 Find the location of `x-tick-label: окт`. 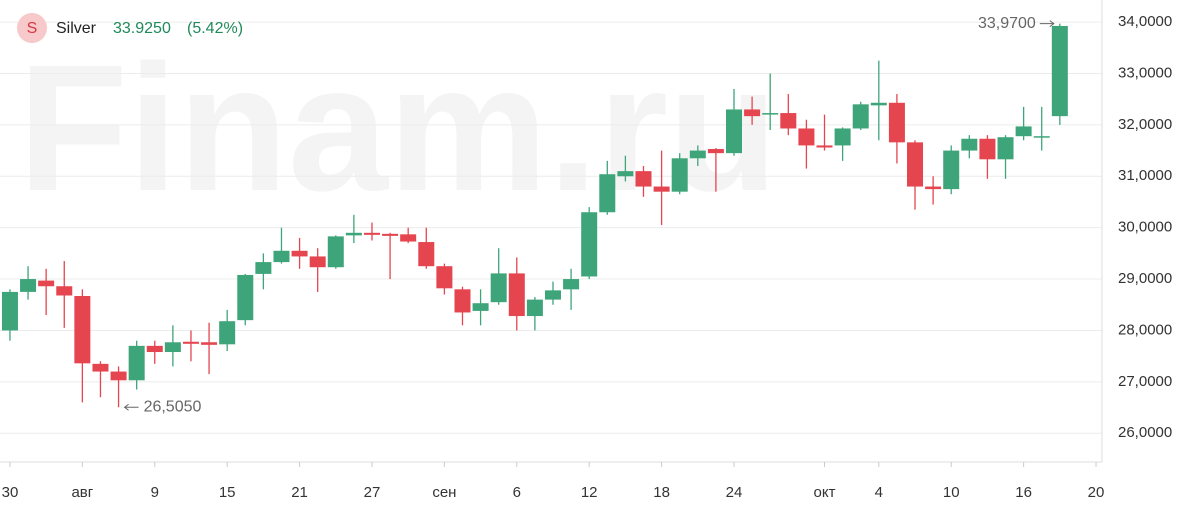

x-tick-label: окт is located at coordinates (825, 492).